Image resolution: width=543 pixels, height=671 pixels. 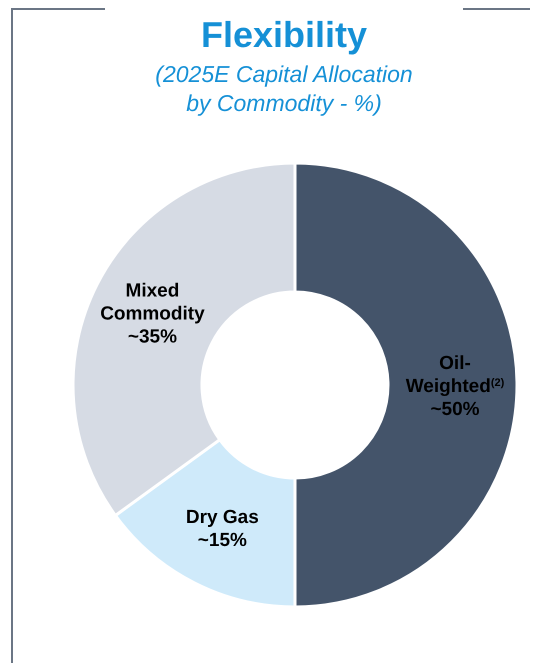 I want to click on data-label: ~50%, so click(x=455, y=409).